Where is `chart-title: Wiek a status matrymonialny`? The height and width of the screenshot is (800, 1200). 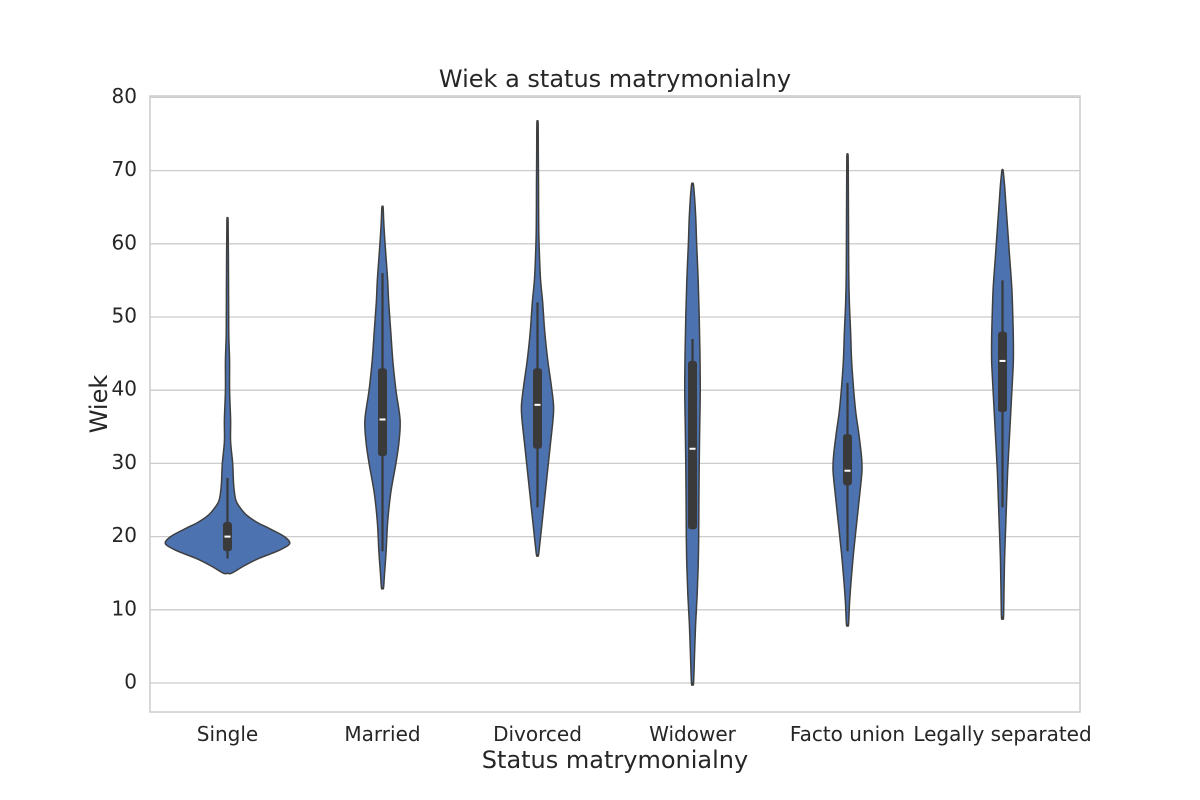 chart-title: Wiek a status matrymonialny is located at coordinates (615, 79).